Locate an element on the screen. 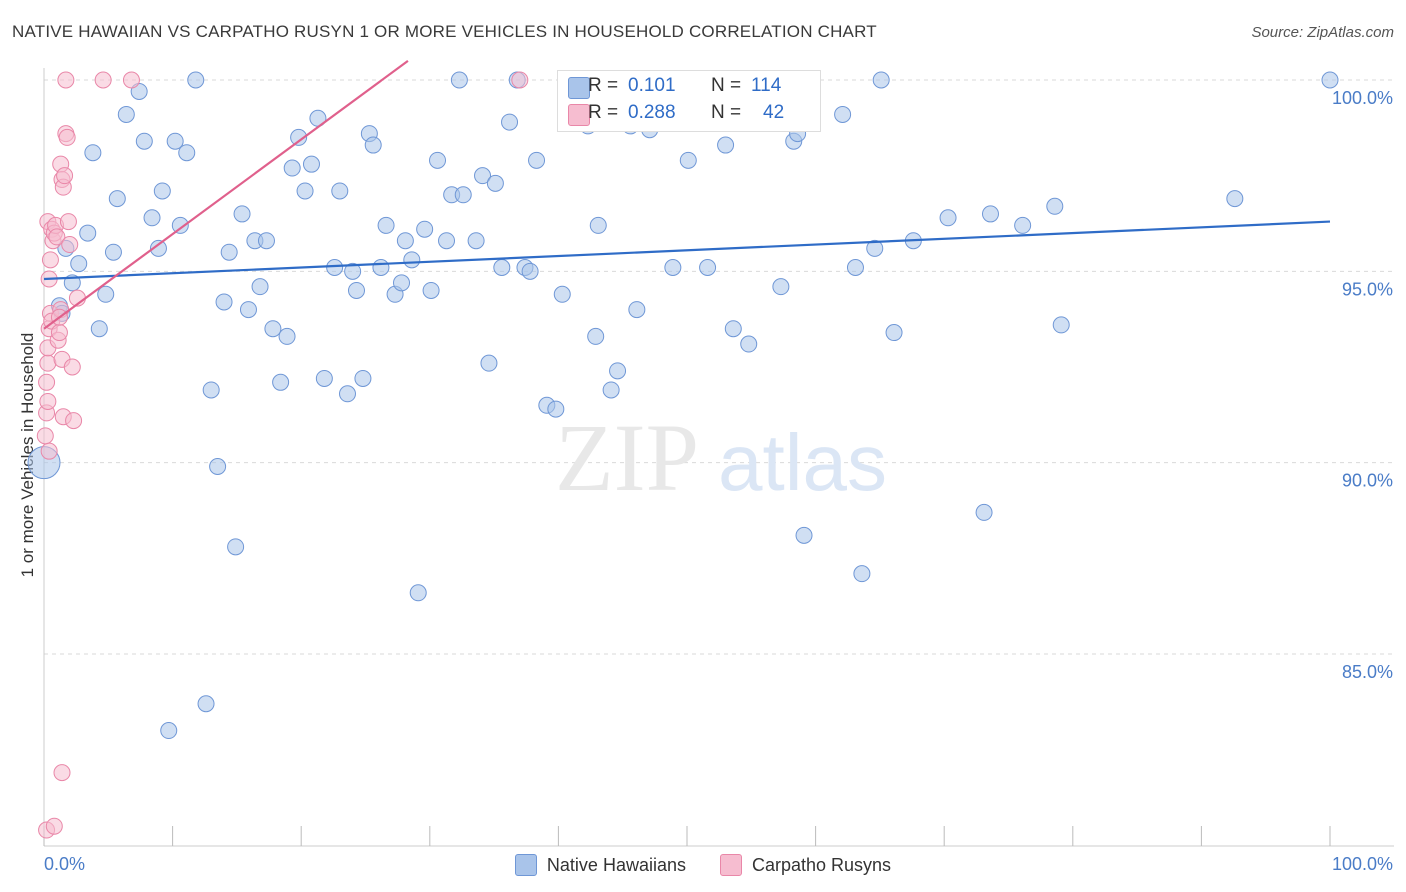 The width and height of the screenshot is (1406, 892). legend-item-native-hawaiians: Native Hawaiians is located at coordinates (600, 865).